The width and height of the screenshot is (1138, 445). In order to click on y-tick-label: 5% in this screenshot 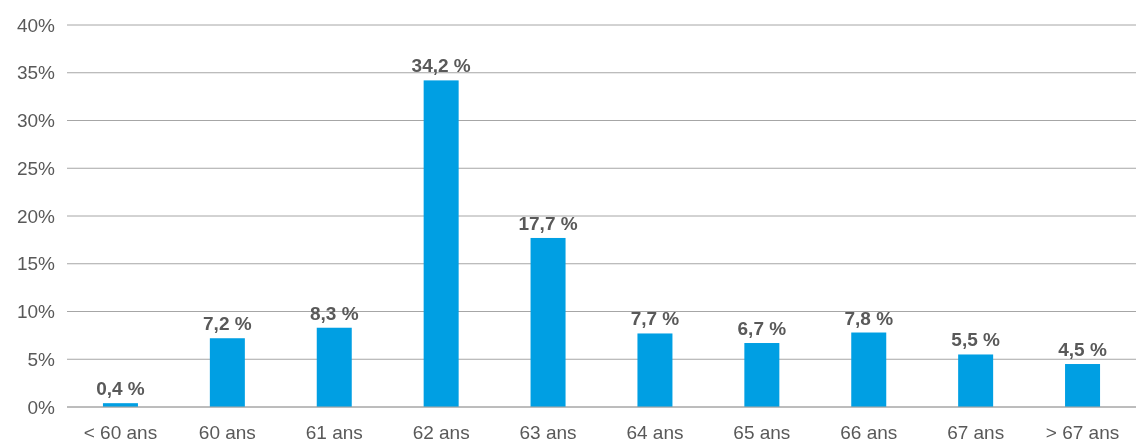, I will do `click(41, 359)`.